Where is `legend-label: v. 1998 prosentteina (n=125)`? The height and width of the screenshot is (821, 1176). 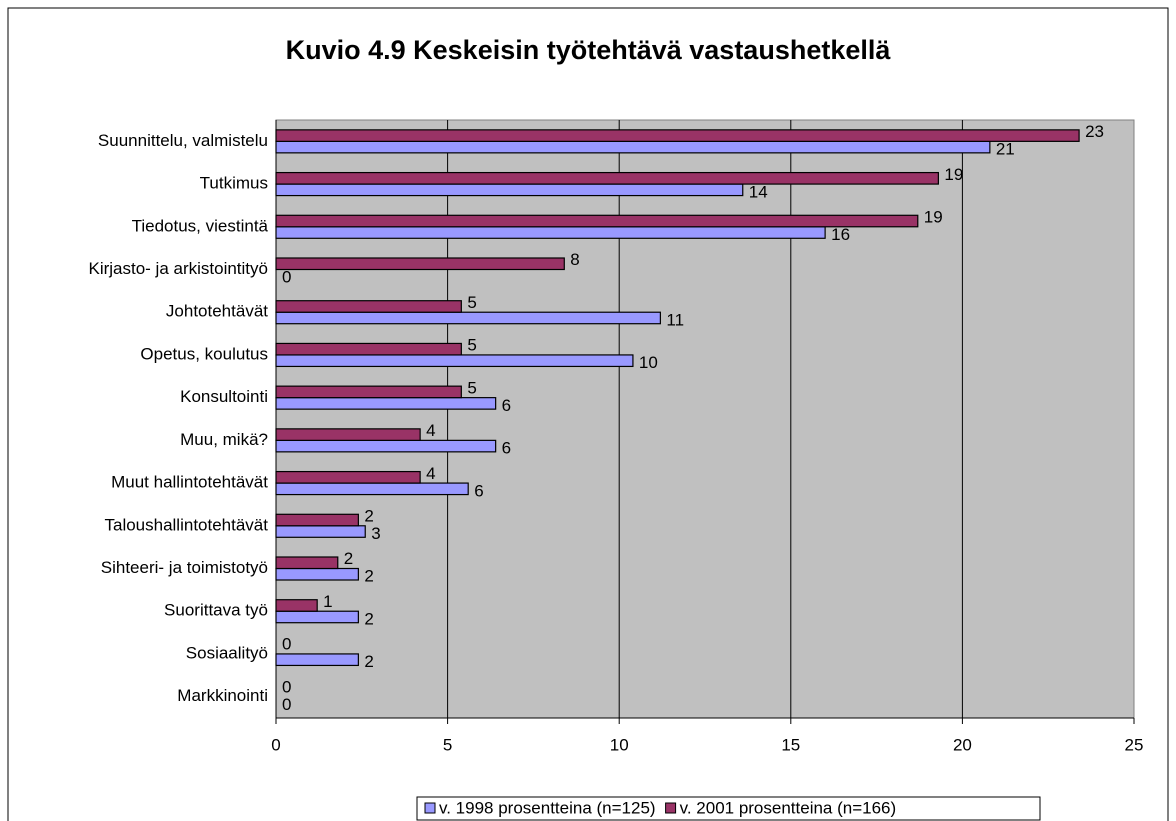 legend-label: v. 1998 prosentteina (n=125) is located at coordinates (547, 807).